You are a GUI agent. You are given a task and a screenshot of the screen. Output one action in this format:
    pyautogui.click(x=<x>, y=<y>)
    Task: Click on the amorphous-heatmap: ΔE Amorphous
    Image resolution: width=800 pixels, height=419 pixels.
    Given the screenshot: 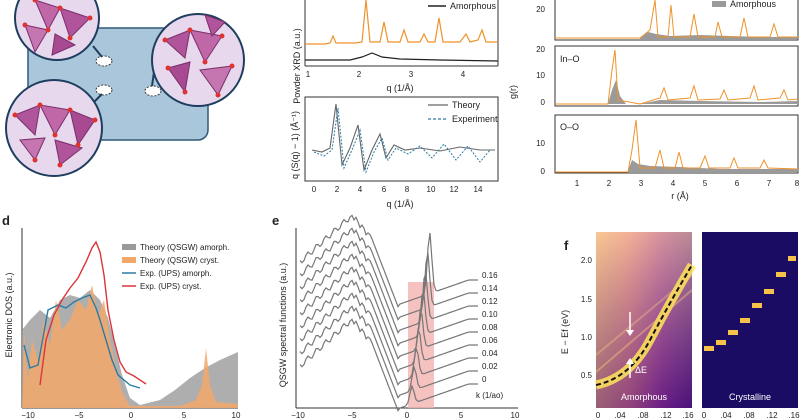 What is the action you would take?
    pyautogui.click(x=645, y=320)
    